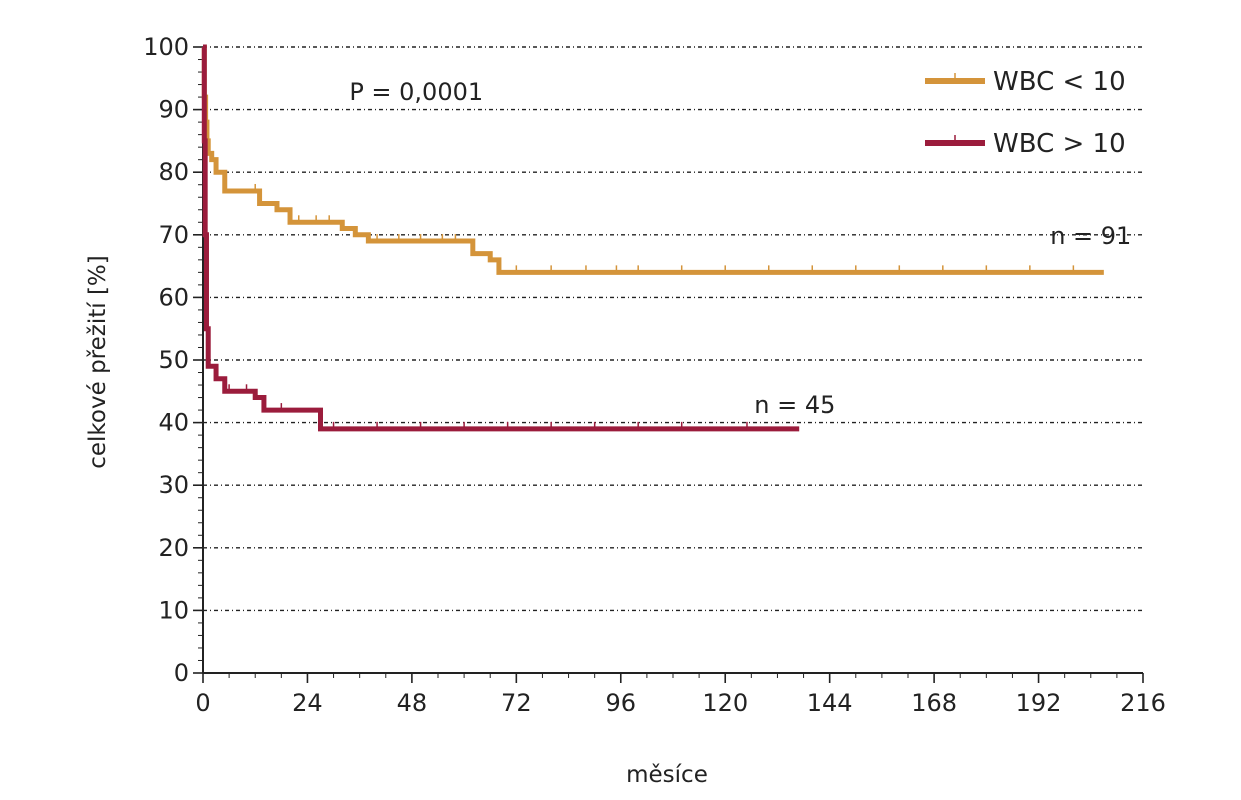  What do you see at coordinates (173, 235) in the screenshot?
I see `y-tick-label-70: 70` at bounding box center [173, 235].